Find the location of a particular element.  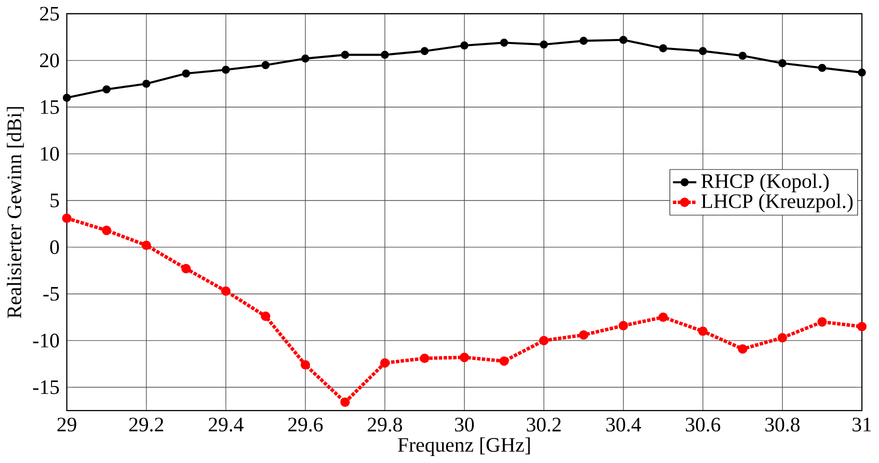

y-tick-label: 0 is located at coordinates (54, 247).